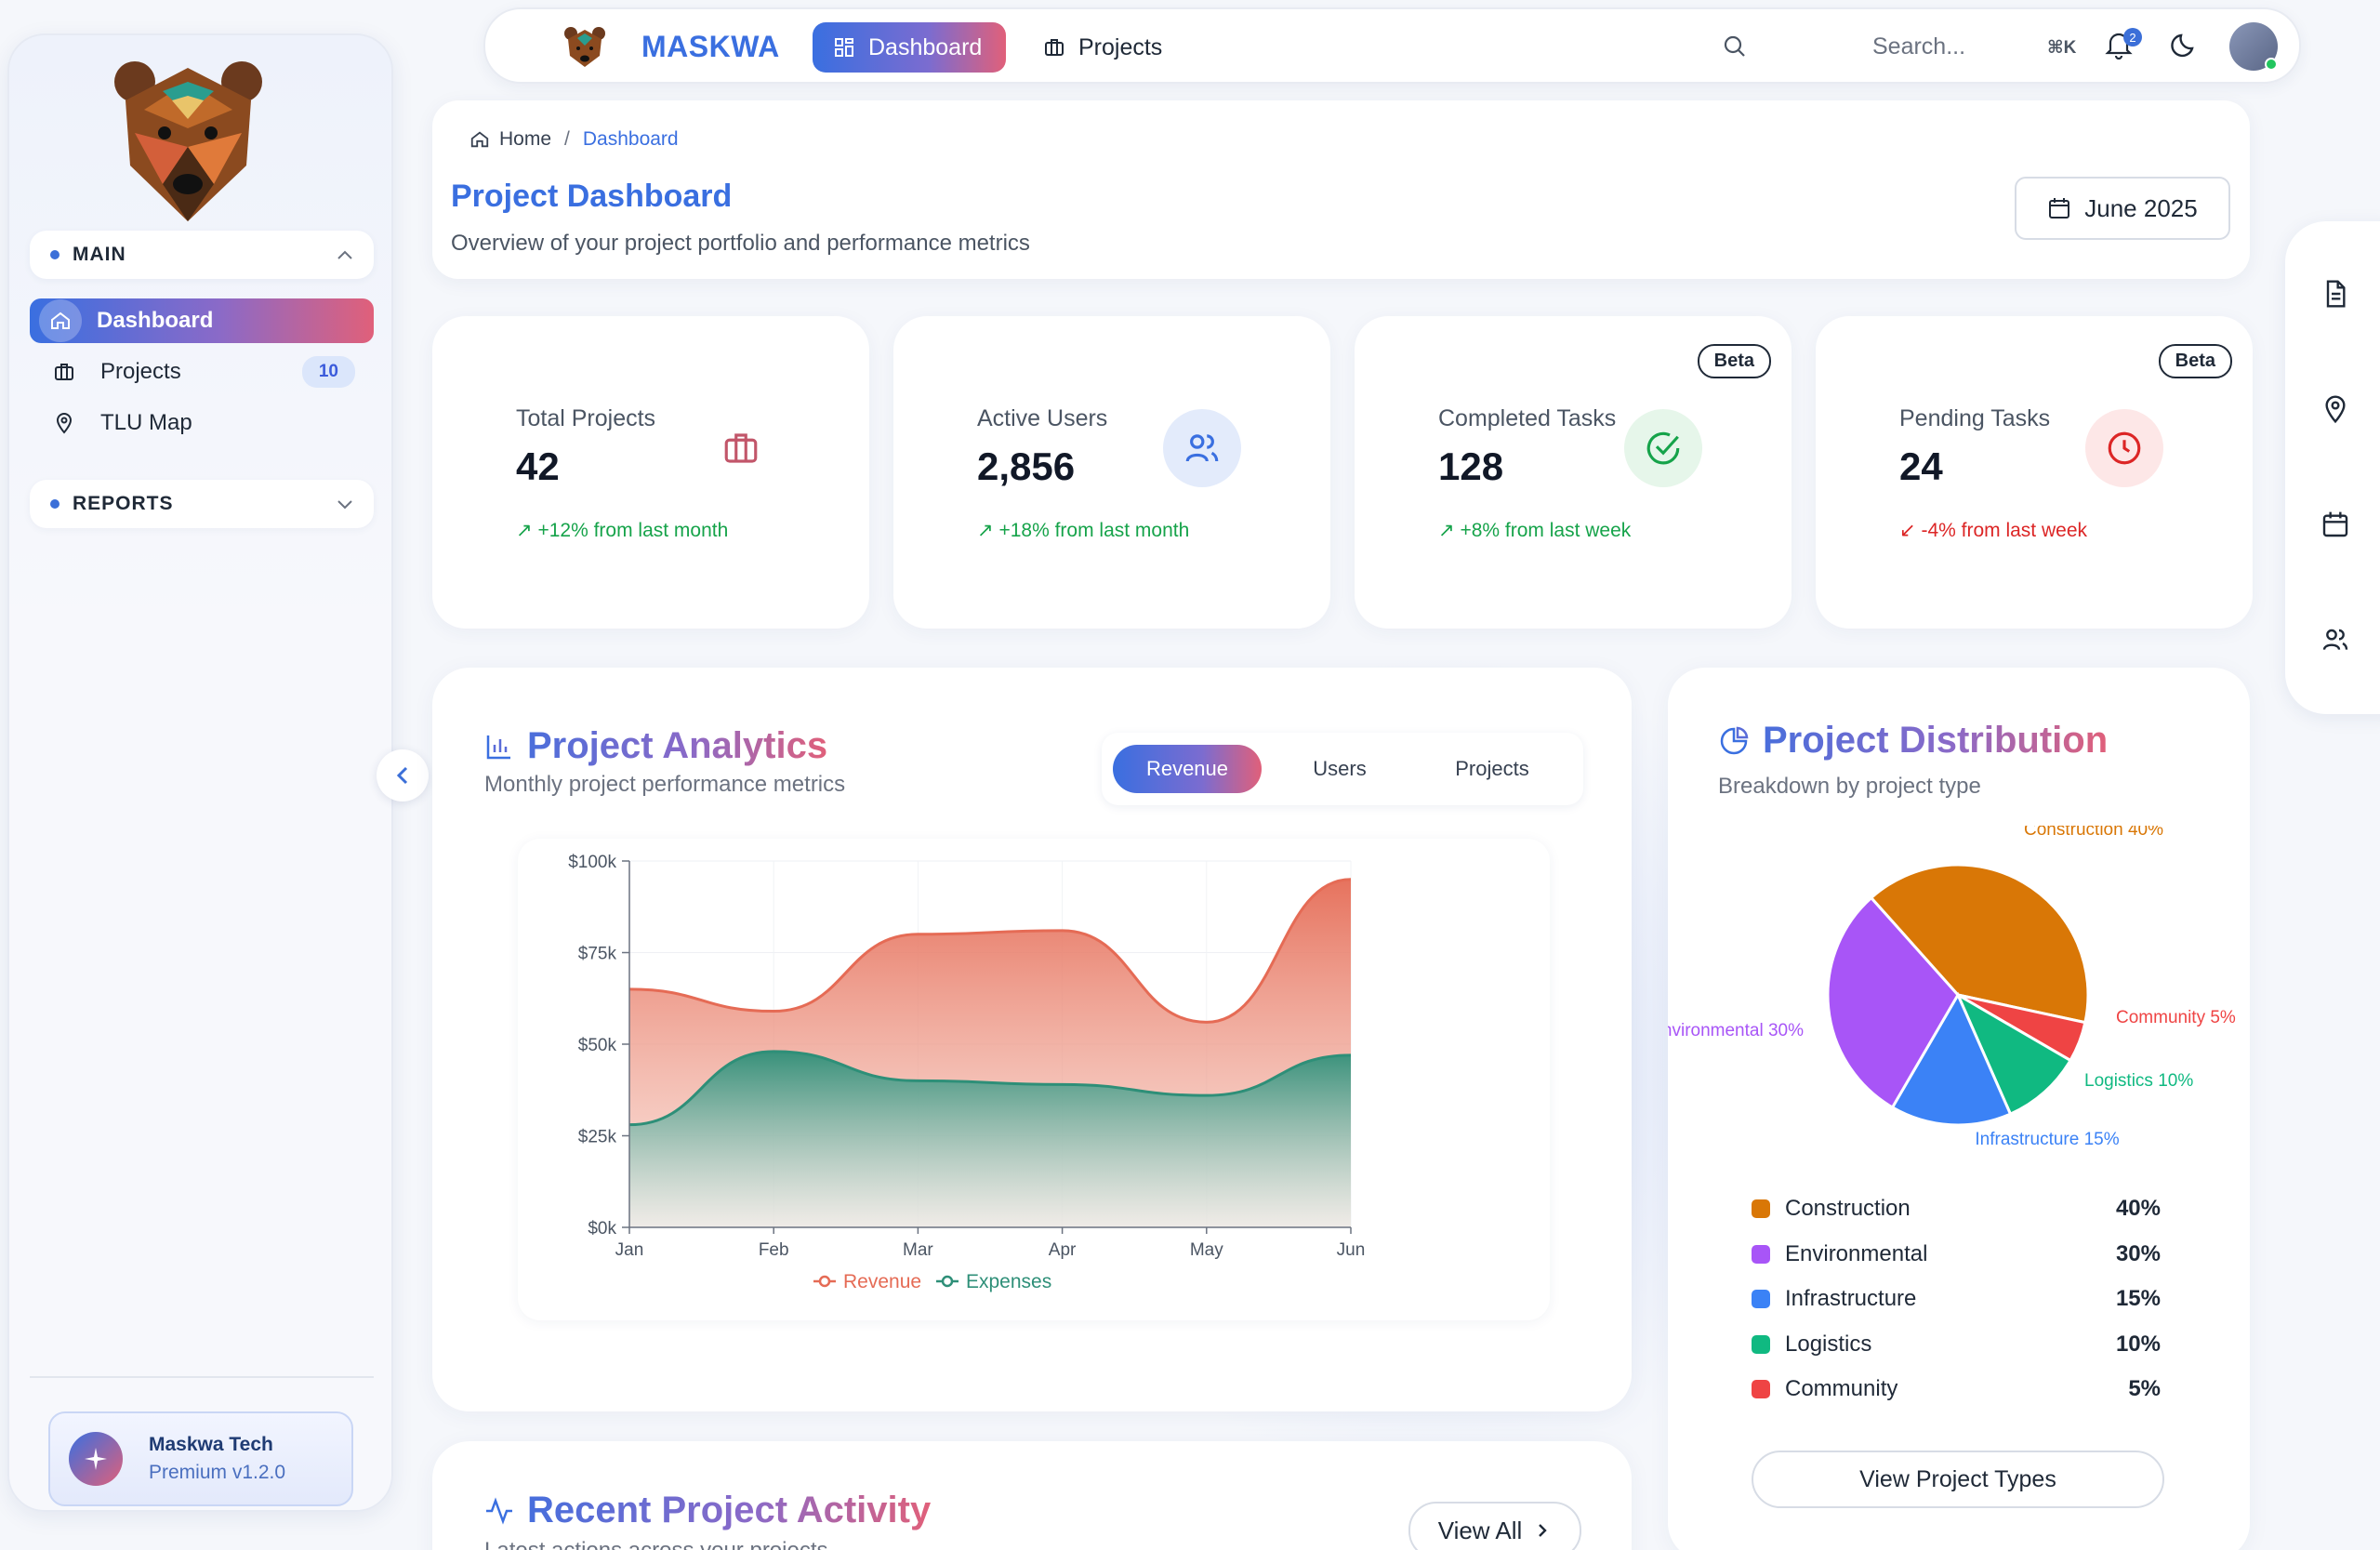 The image size is (2380, 1550). I want to click on tab-revenue: Revenue, so click(1187, 769).